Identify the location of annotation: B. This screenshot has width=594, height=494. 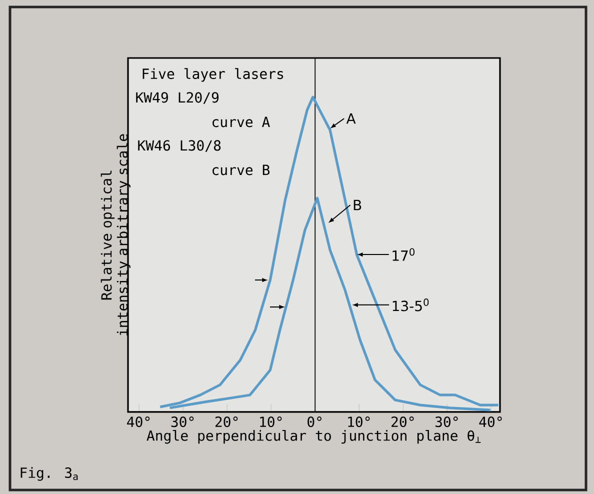
(358, 205).